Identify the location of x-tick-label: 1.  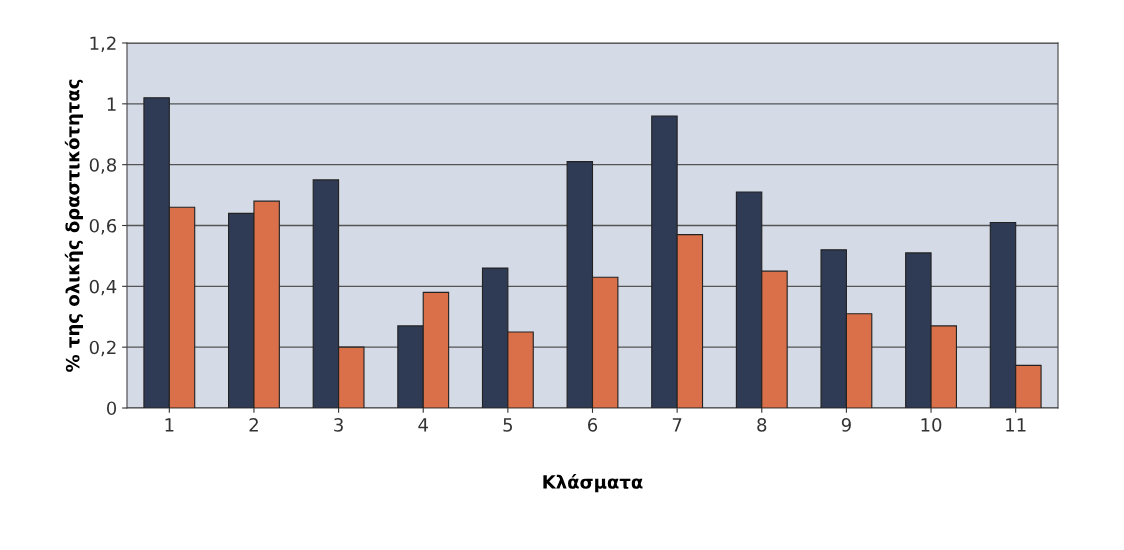
(169, 425).